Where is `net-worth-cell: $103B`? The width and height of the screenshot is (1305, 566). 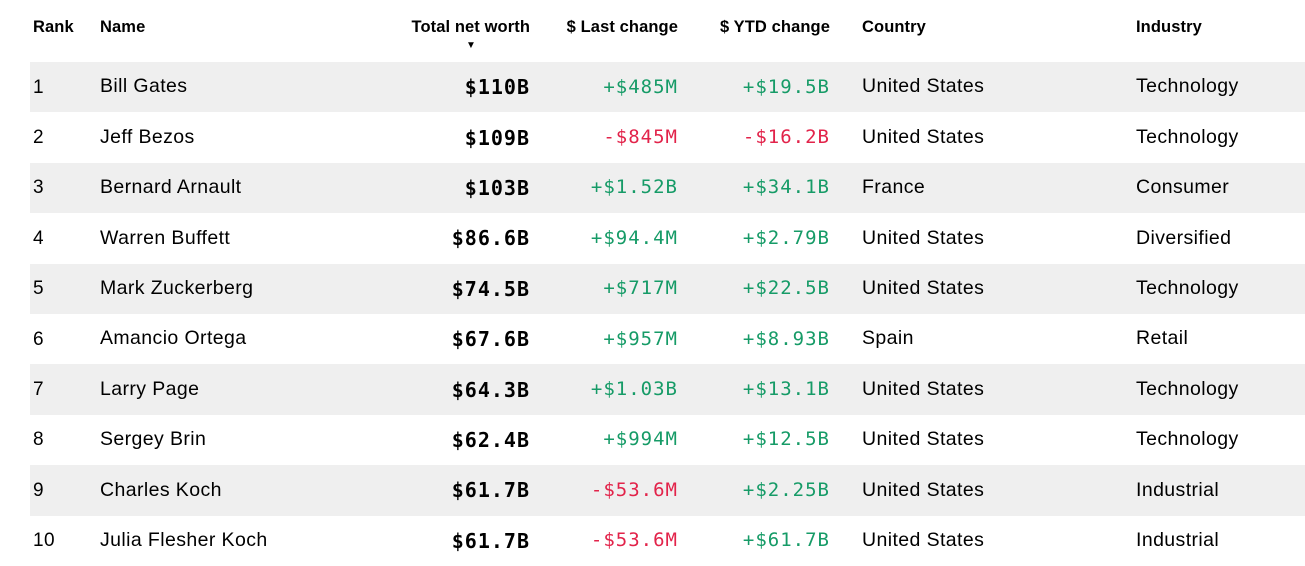
net-worth-cell: $103B is located at coordinates (497, 187).